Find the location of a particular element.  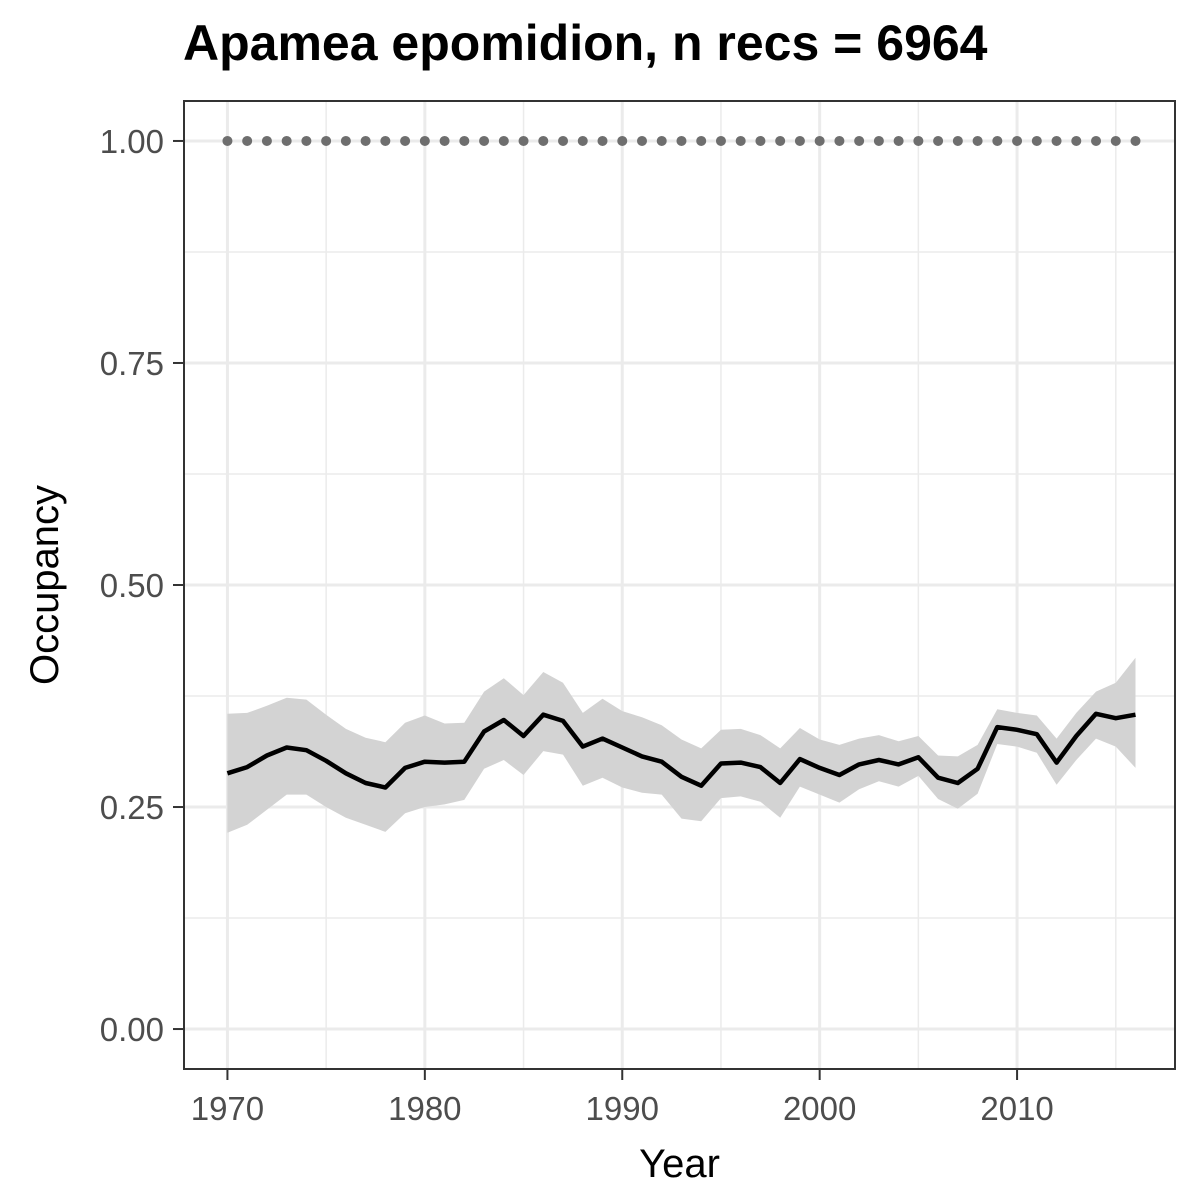

y-axis-title: Occupancy is located at coordinates (45, 585).